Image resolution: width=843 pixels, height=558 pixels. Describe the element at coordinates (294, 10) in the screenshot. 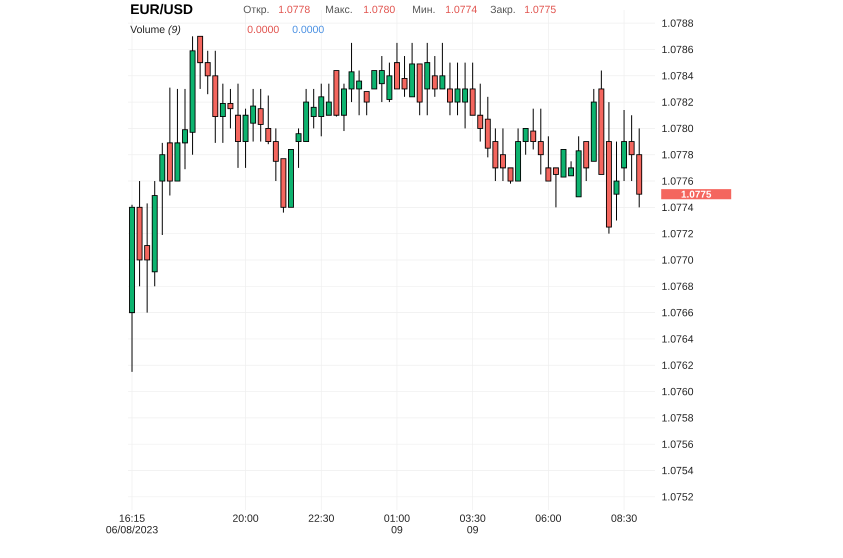

I see `annotation: 1.0778` at that location.